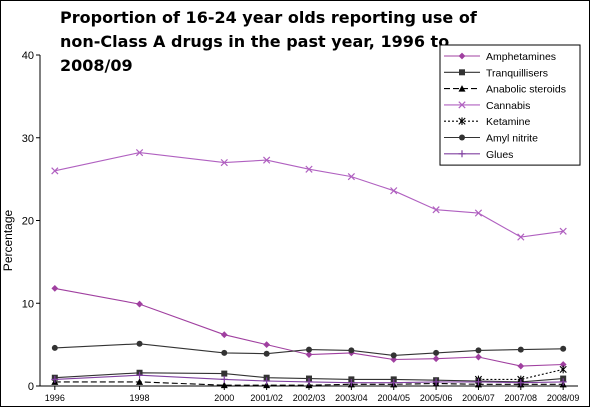  Describe the element at coordinates (462, 88) in the screenshot. I see `legend-marker-anabolic-steroids` at that location.